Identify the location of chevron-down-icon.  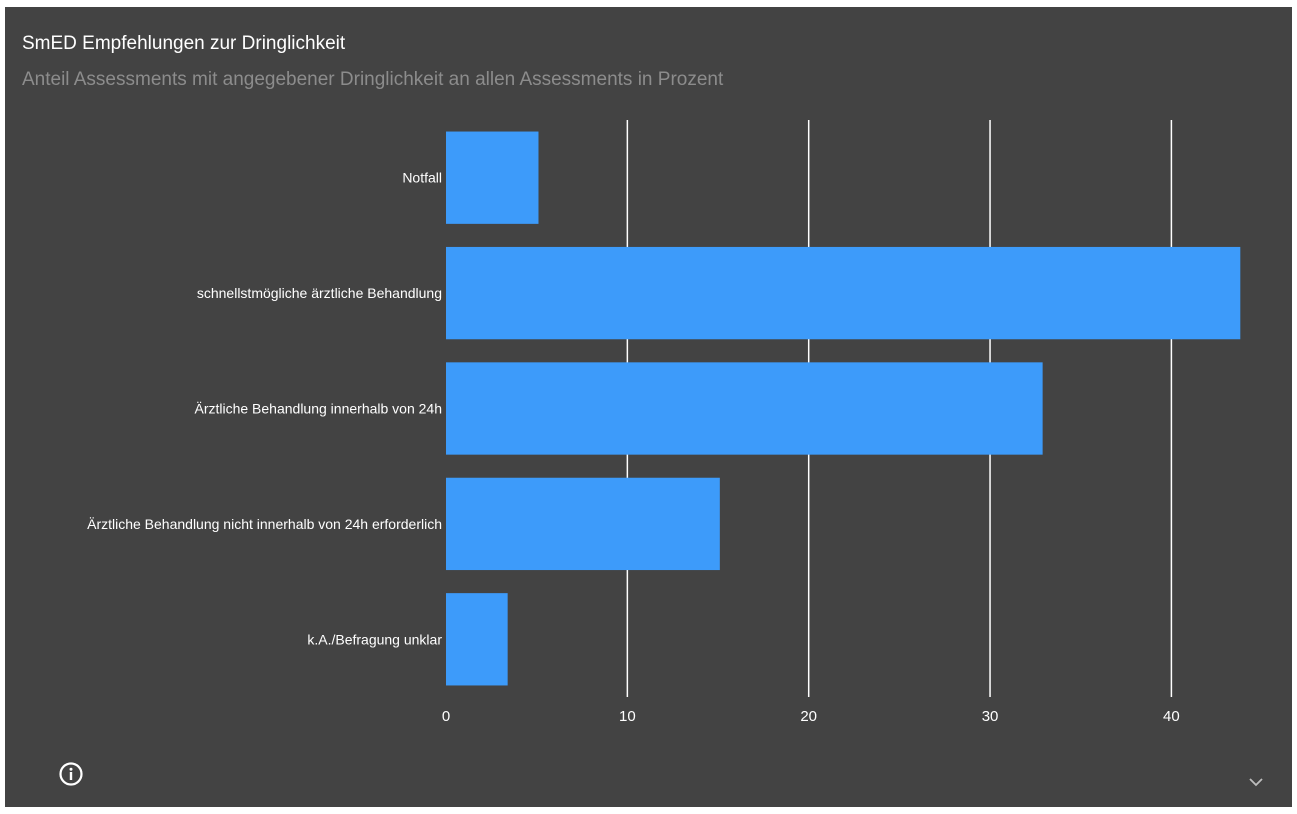
(1256, 782).